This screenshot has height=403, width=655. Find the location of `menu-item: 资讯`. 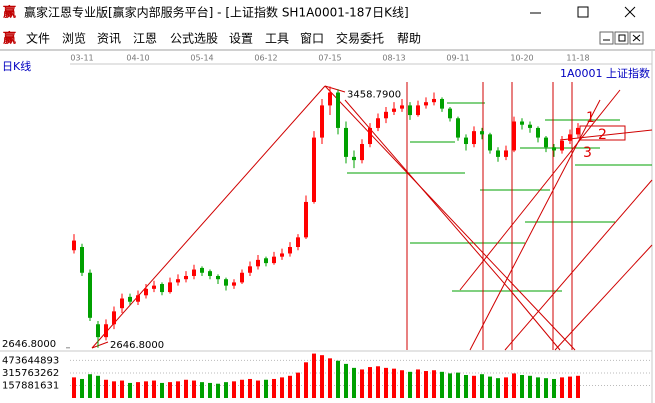

menu-item: 资讯 is located at coordinates (109, 39).